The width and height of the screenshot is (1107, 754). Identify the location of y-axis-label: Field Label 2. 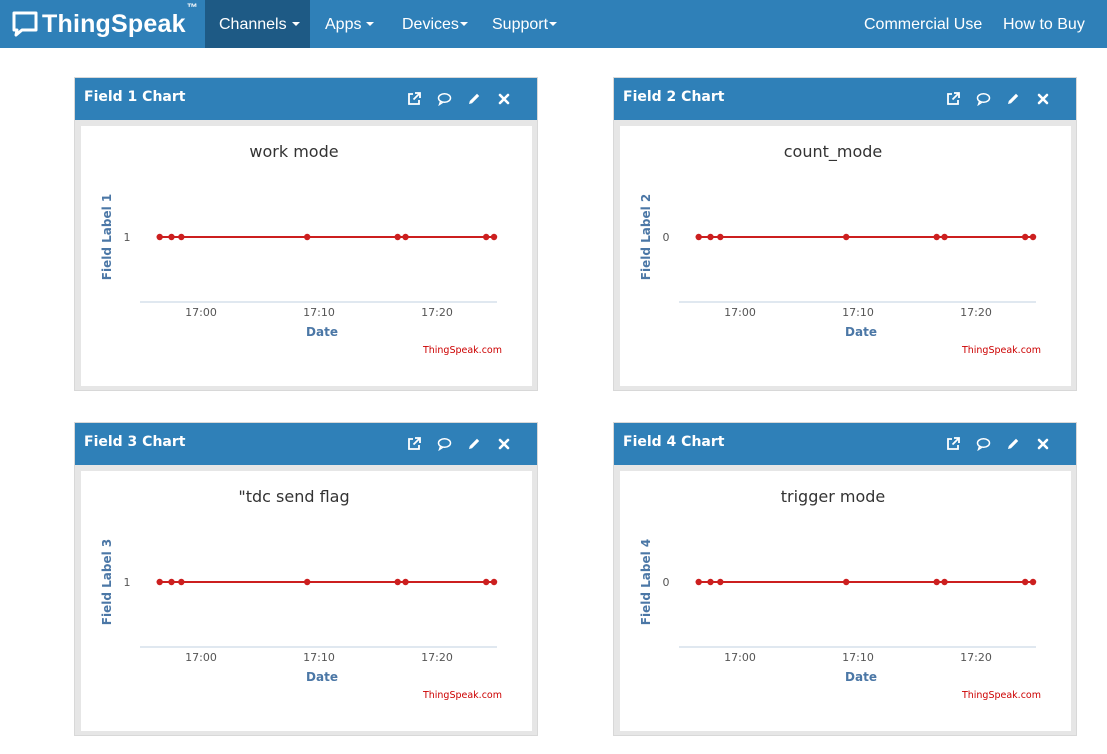
(646, 237).